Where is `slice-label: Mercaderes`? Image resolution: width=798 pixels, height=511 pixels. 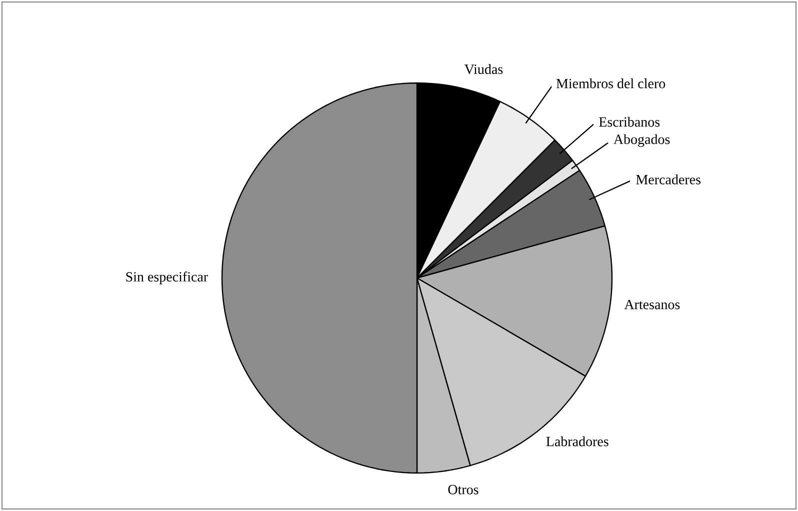
slice-label: Mercaderes is located at coordinates (668, 179).